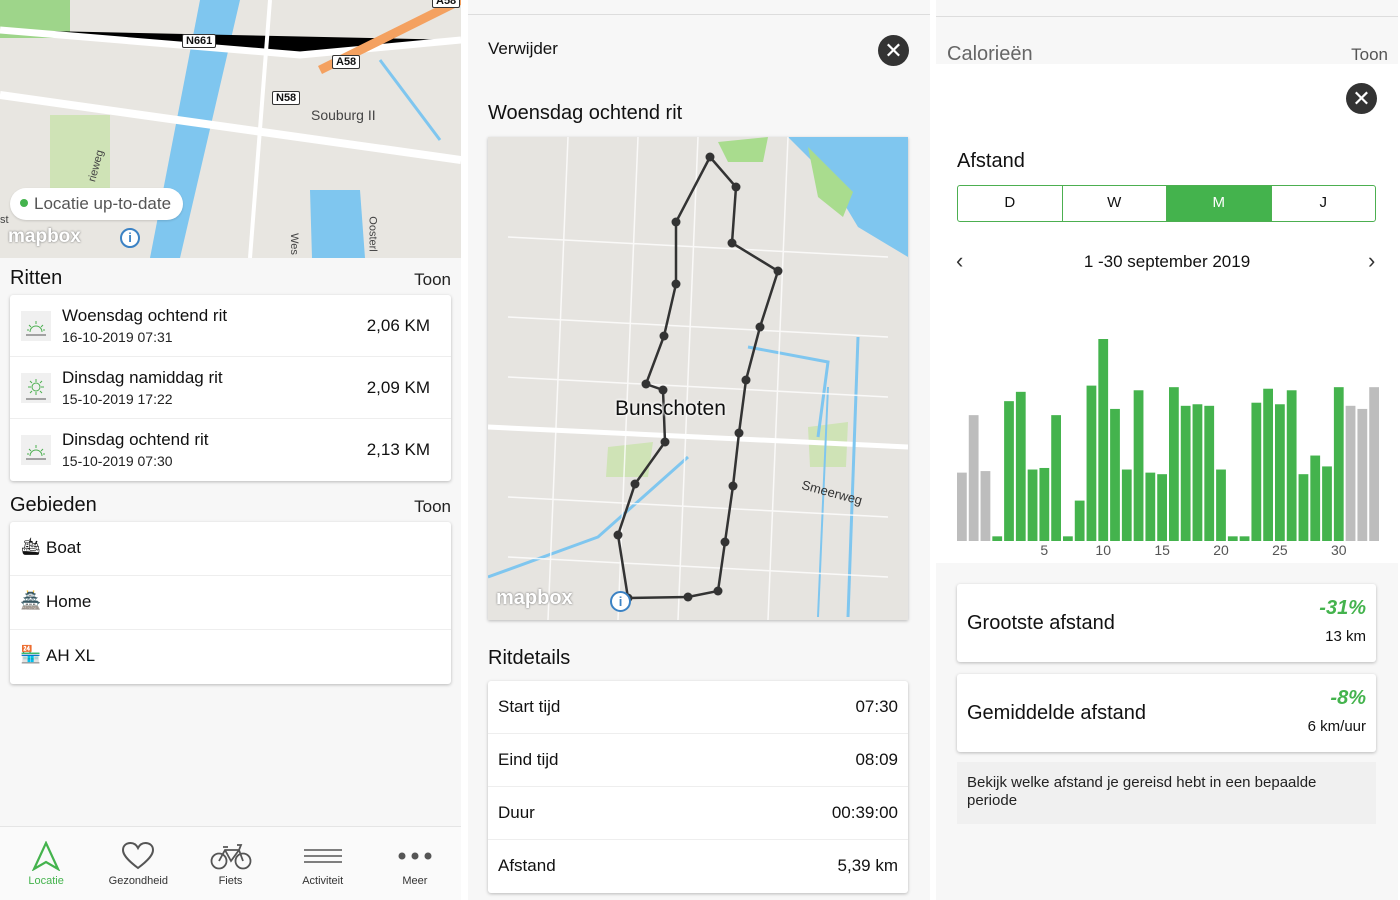  Describe the element at coordinates (415, 863) in the screenshot. I see `nav-meer: Meer` at that location.